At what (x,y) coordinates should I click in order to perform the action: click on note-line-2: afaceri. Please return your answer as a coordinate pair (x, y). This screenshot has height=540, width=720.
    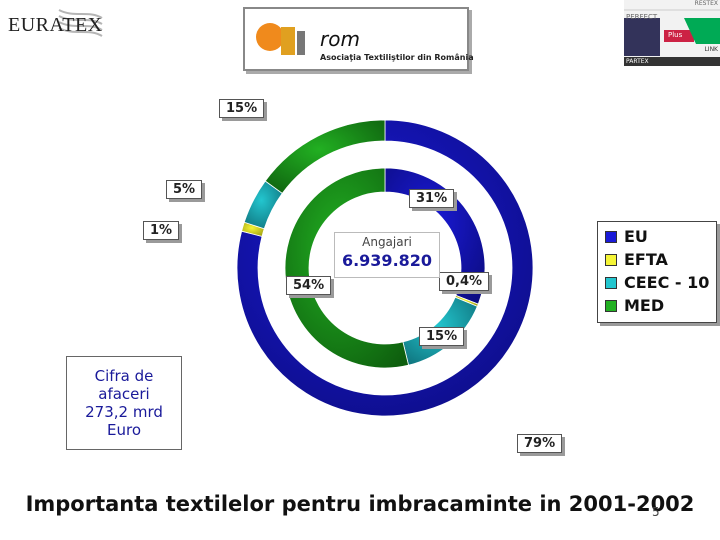
    Looking at the image, I should click on (124, 394).